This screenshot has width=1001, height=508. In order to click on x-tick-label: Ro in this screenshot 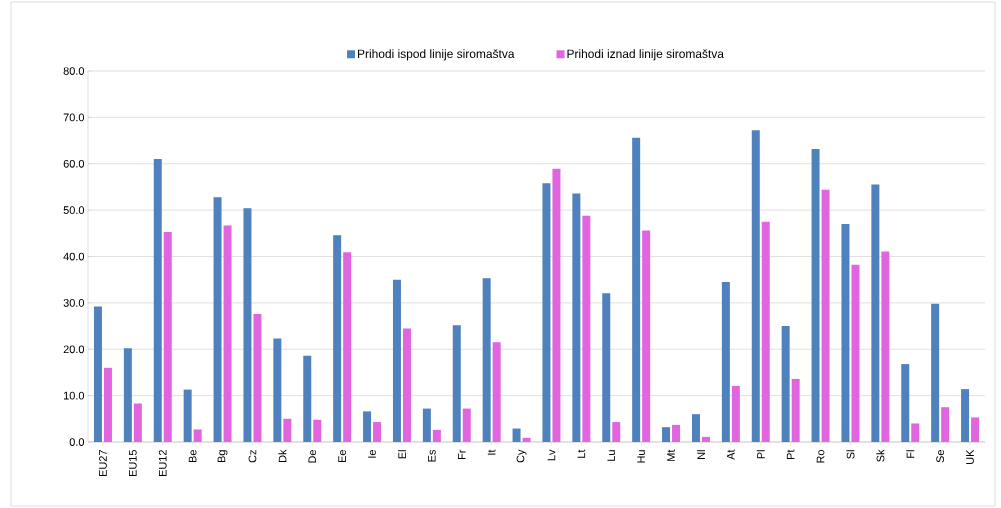, I will do `click(820, 456)`.